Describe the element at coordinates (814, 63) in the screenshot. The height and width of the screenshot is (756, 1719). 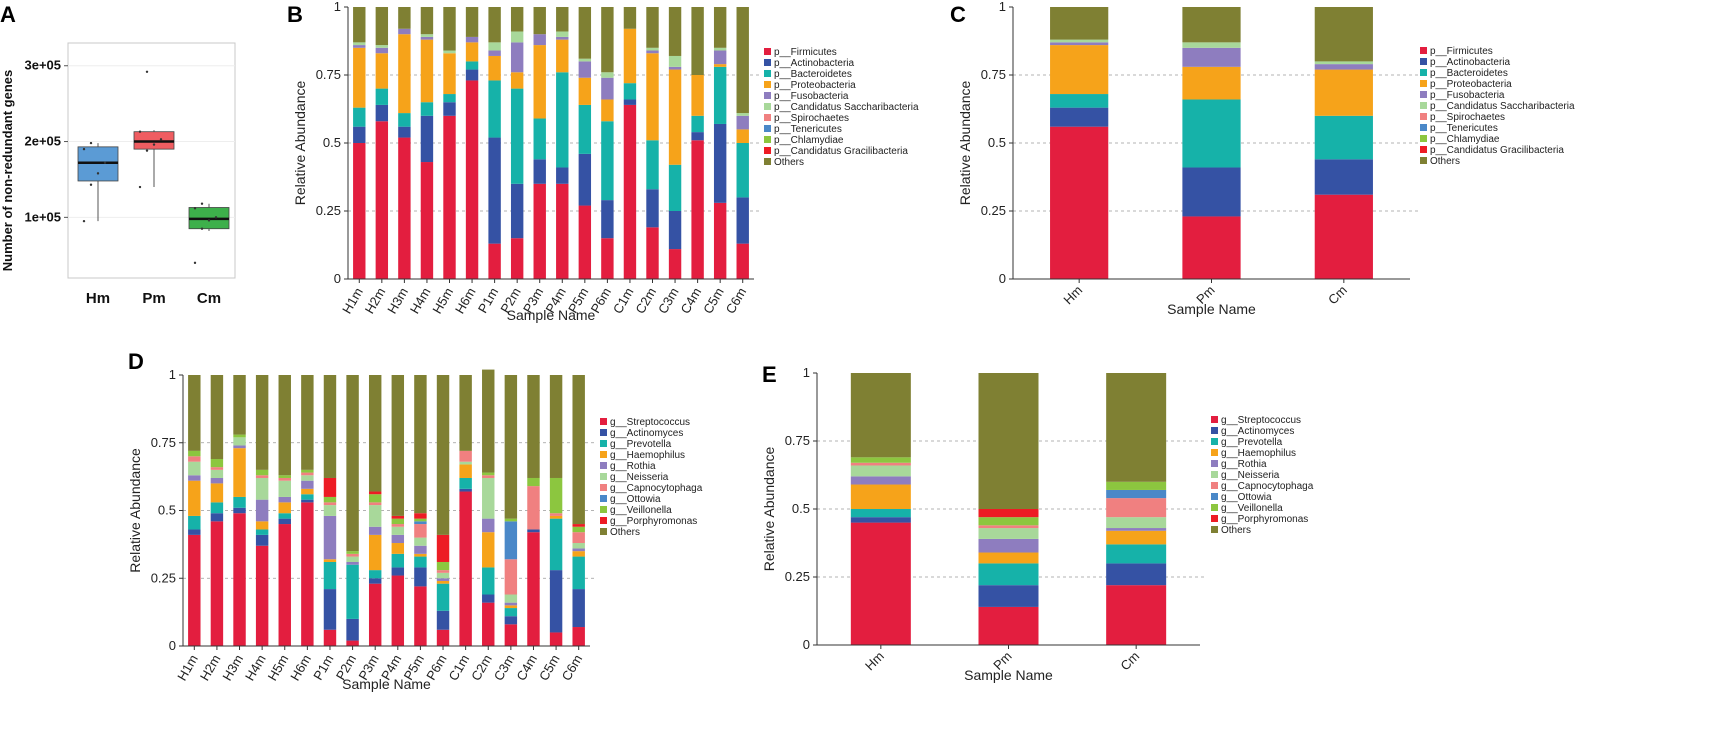
I see `legend-item-p-actinobacteria: p__Actinobacteria` at that location.